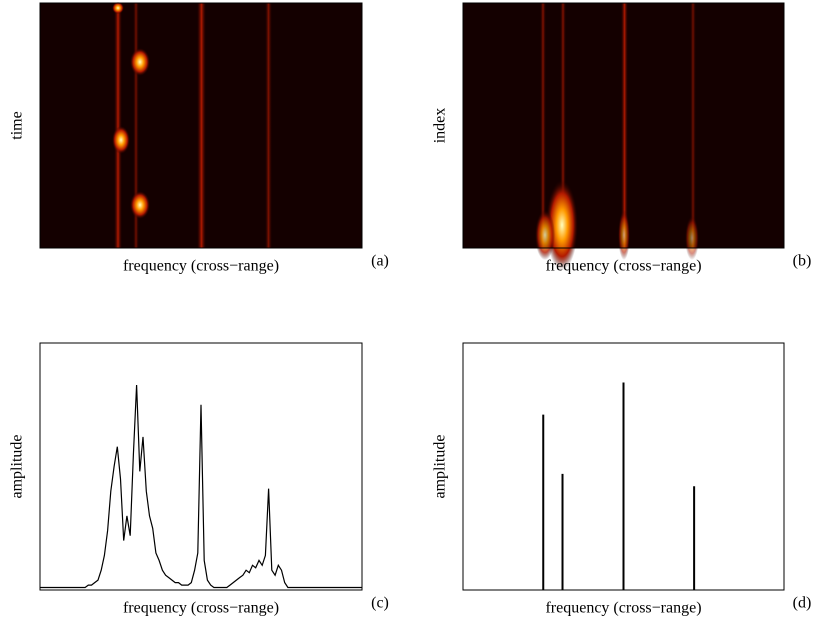 This screenshot has width=820, height=626. I want to click on panel-label: (c), so click(380, 603).